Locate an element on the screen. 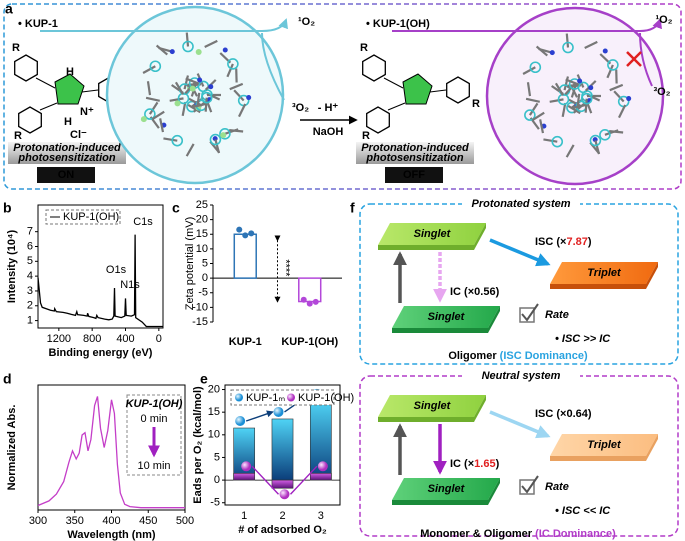 The image size is (685, 541). rate-value: 7.87 is located at coordinates (576, 242).